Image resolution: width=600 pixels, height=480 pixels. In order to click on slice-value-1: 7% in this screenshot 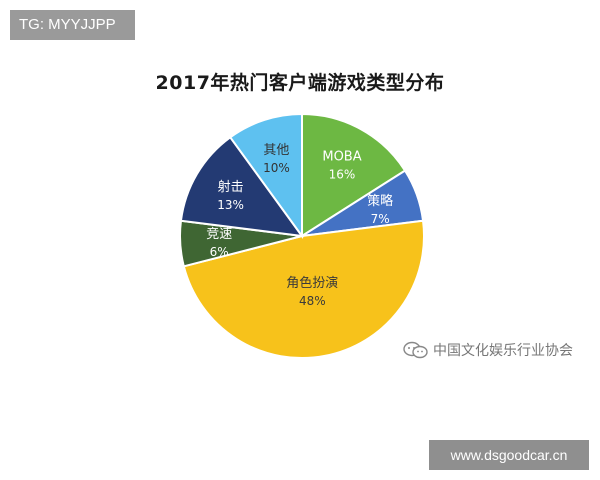, I will do `click(380, 219)`.